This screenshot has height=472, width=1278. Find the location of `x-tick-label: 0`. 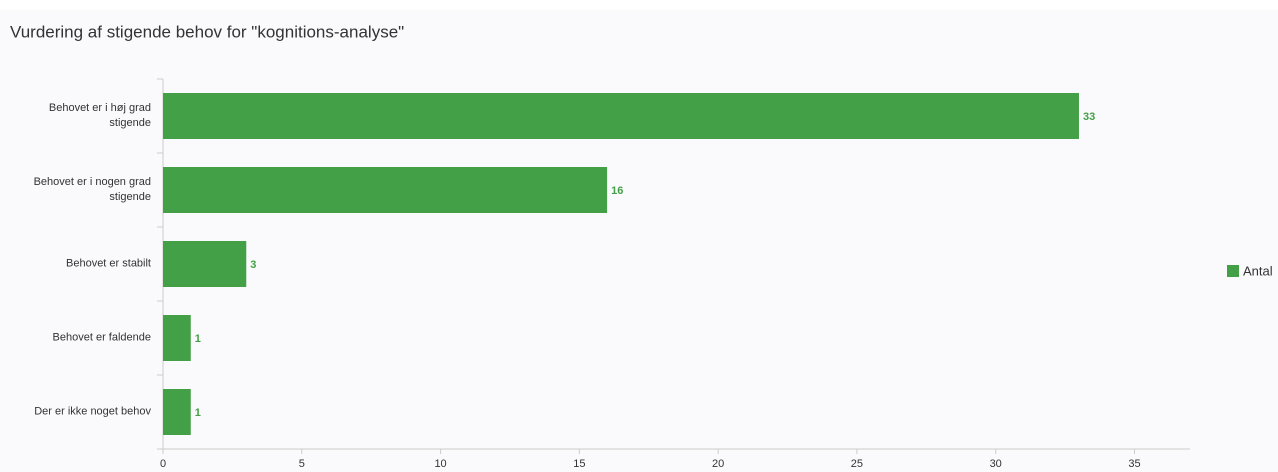

x-tick-label: 0 is located at coordinates (163, 464).